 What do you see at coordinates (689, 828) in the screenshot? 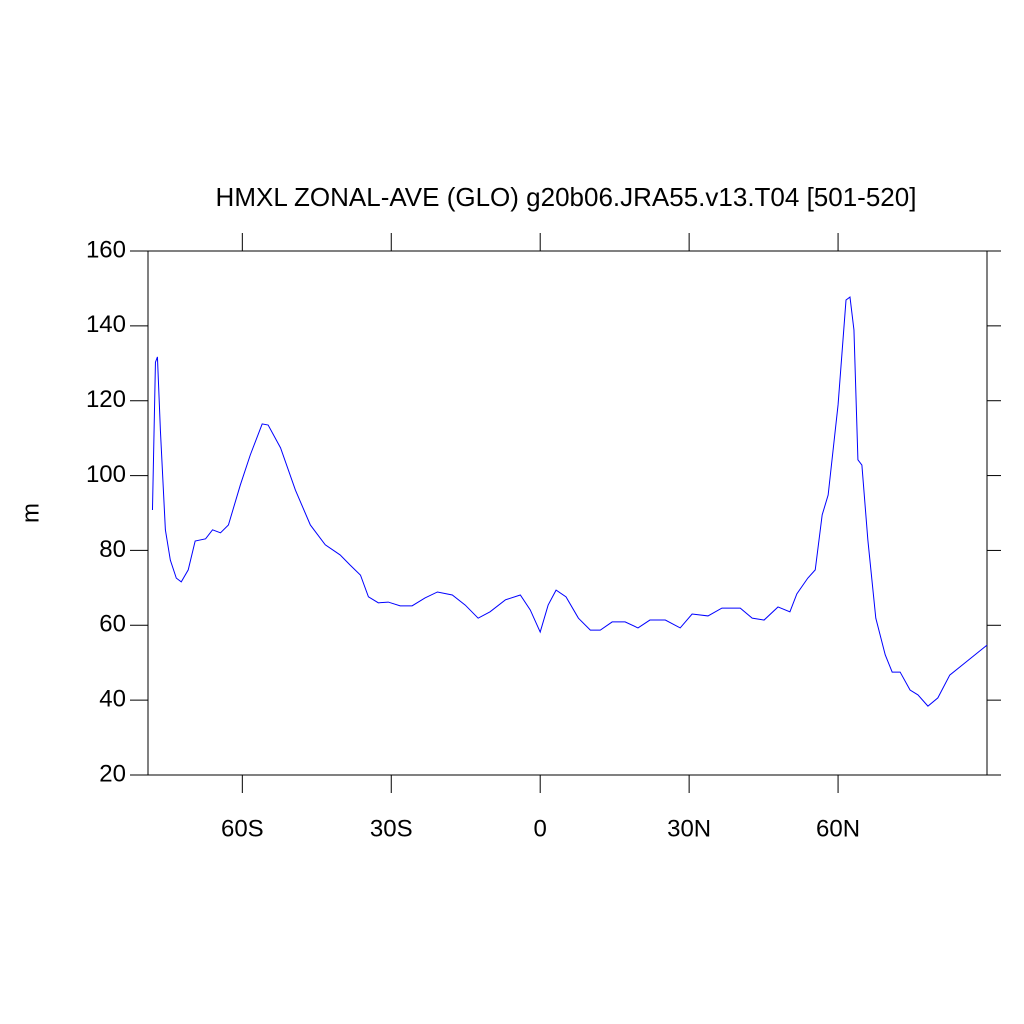
I see `x-tick-label: 30N` at bounding box center [689, 828].